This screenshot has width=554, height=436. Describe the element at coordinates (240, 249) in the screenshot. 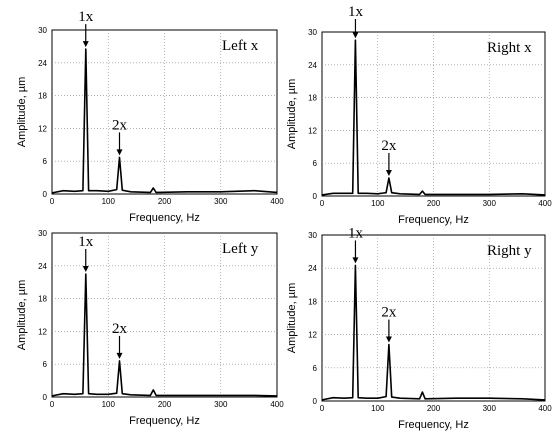

I see `panel-label: Left y` at that location.